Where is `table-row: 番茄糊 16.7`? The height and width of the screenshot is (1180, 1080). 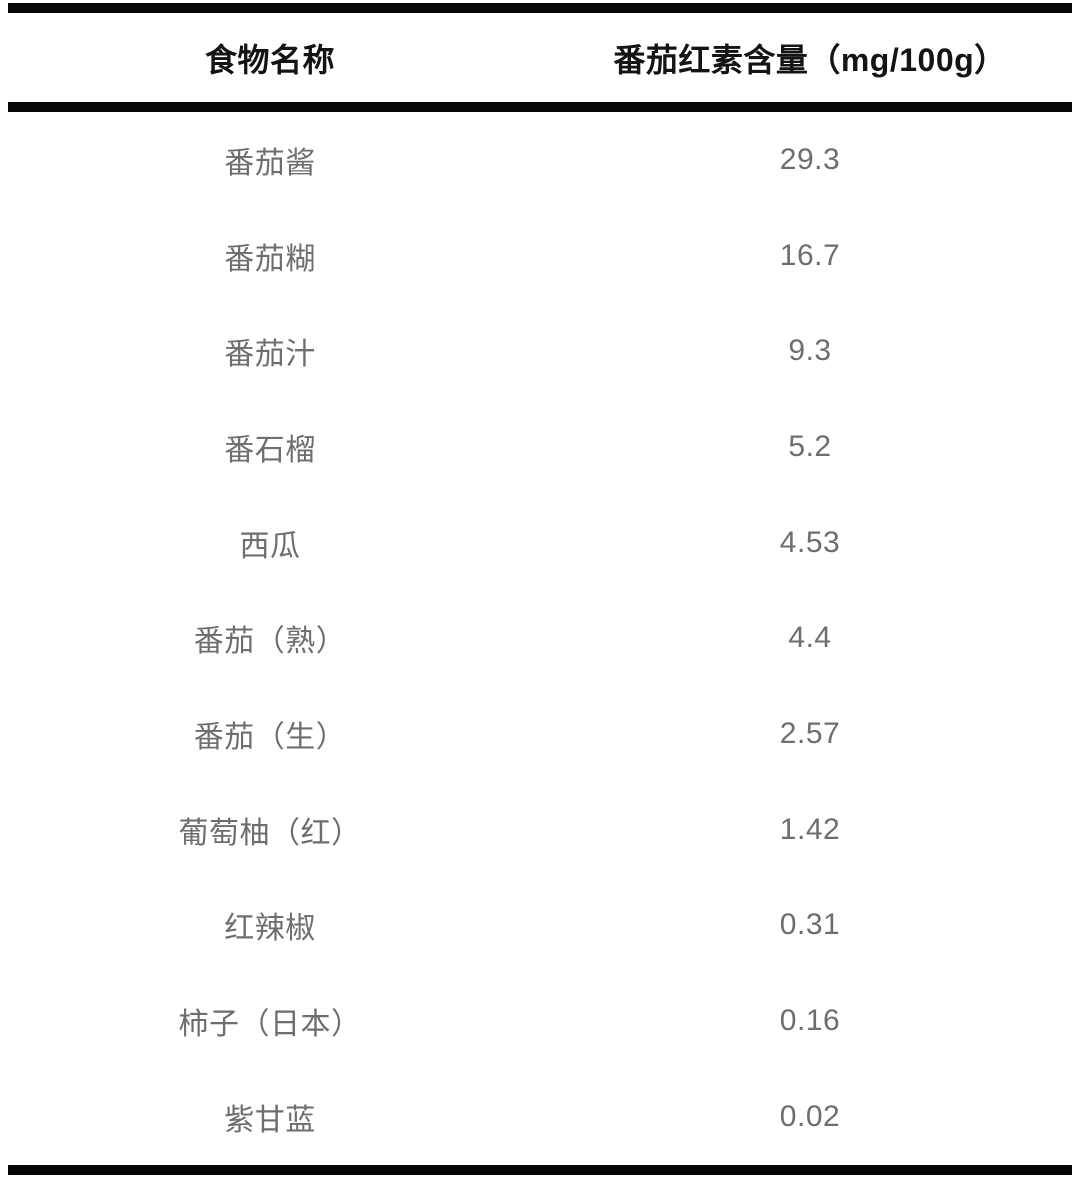 table-row: 番茄糊 16.7 is located at coordinates (540, 256).